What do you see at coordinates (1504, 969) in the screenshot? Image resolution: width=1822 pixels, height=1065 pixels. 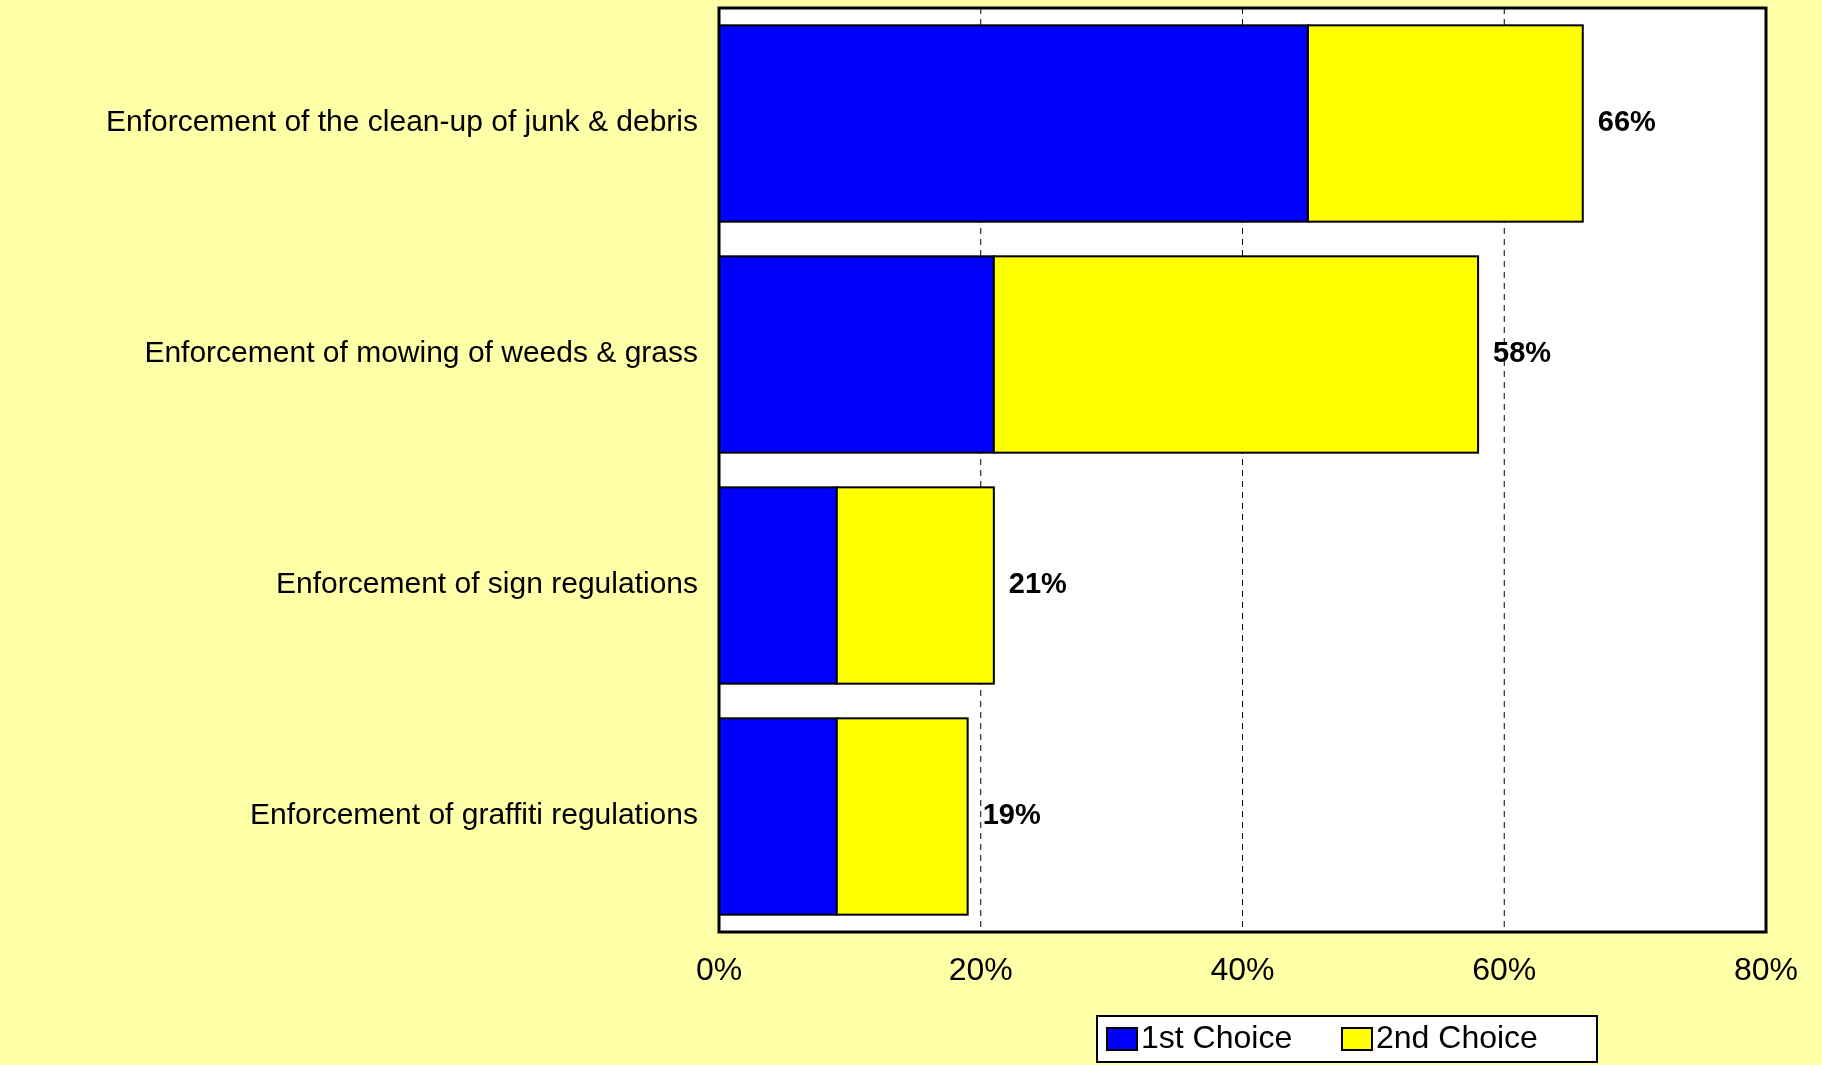 I see `x-tick-label: 60%` at bounding box center [1504, 969].